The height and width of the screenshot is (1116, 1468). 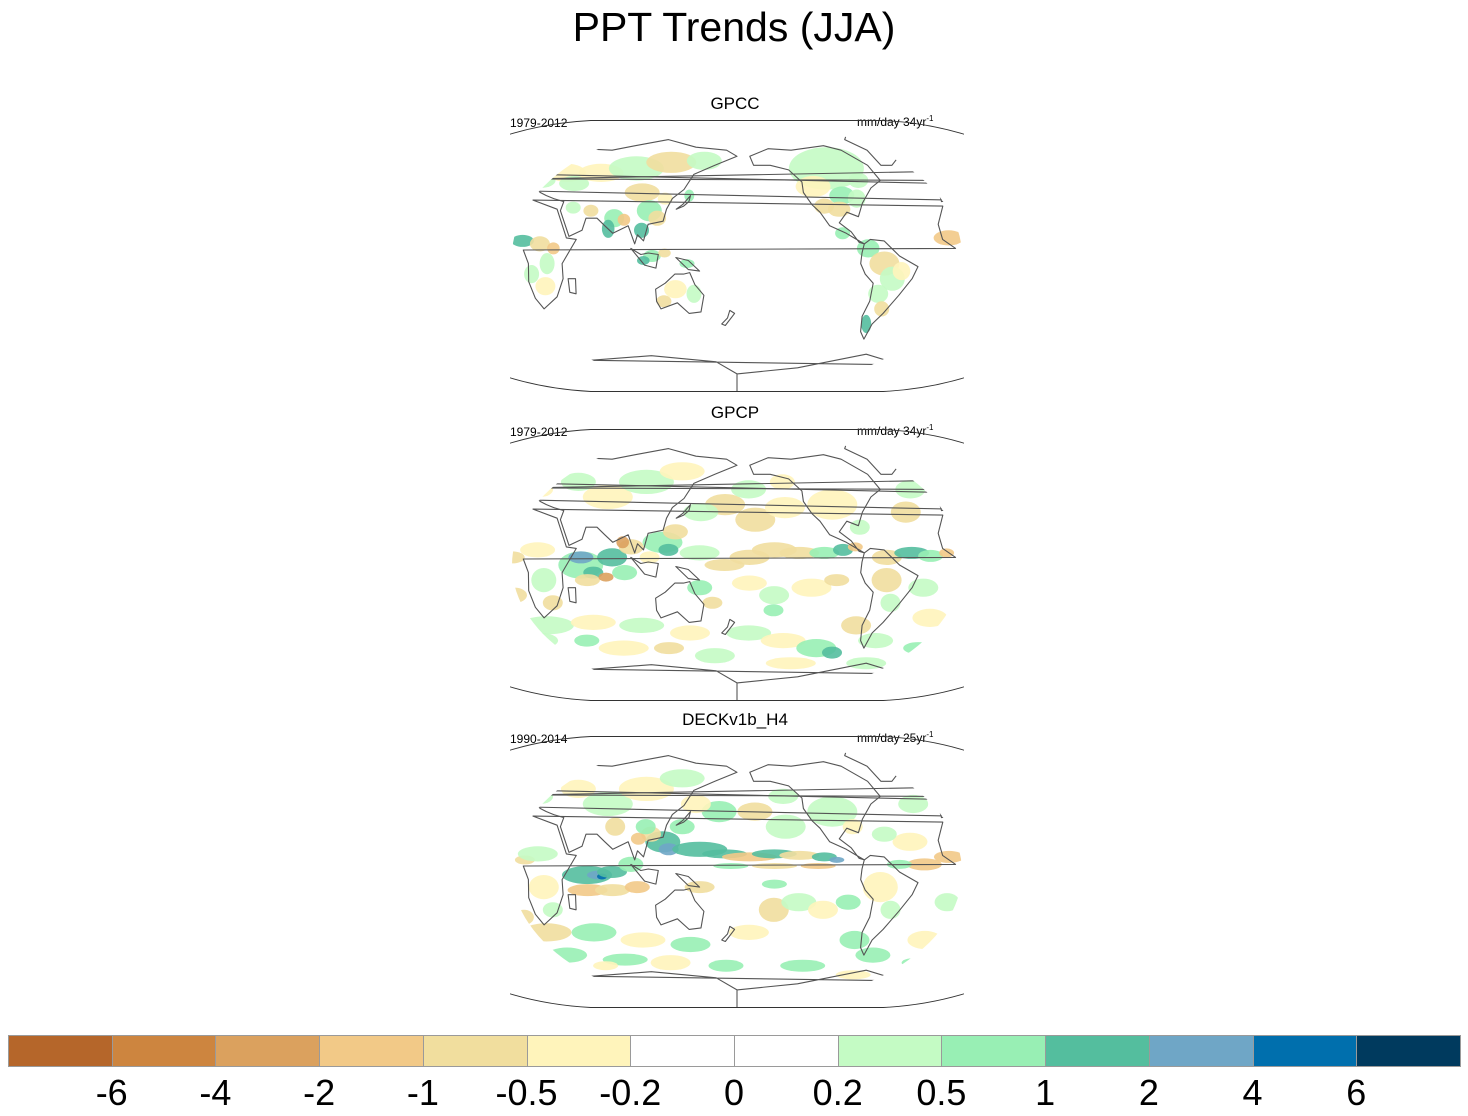 I want to click on panel-units: mm/day 34yr-1, so click(x=895, y=430).